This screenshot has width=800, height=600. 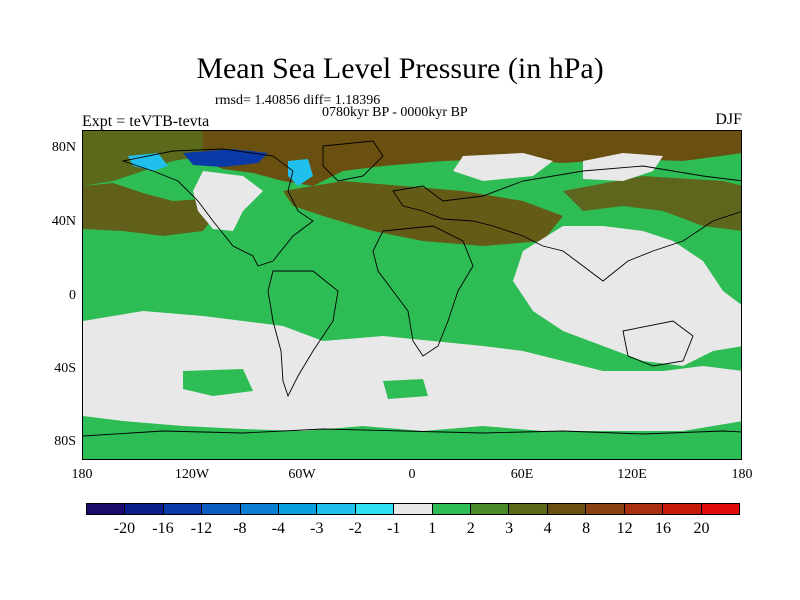 I want to click on field-neutral-indian, so click(x=627, y=296).